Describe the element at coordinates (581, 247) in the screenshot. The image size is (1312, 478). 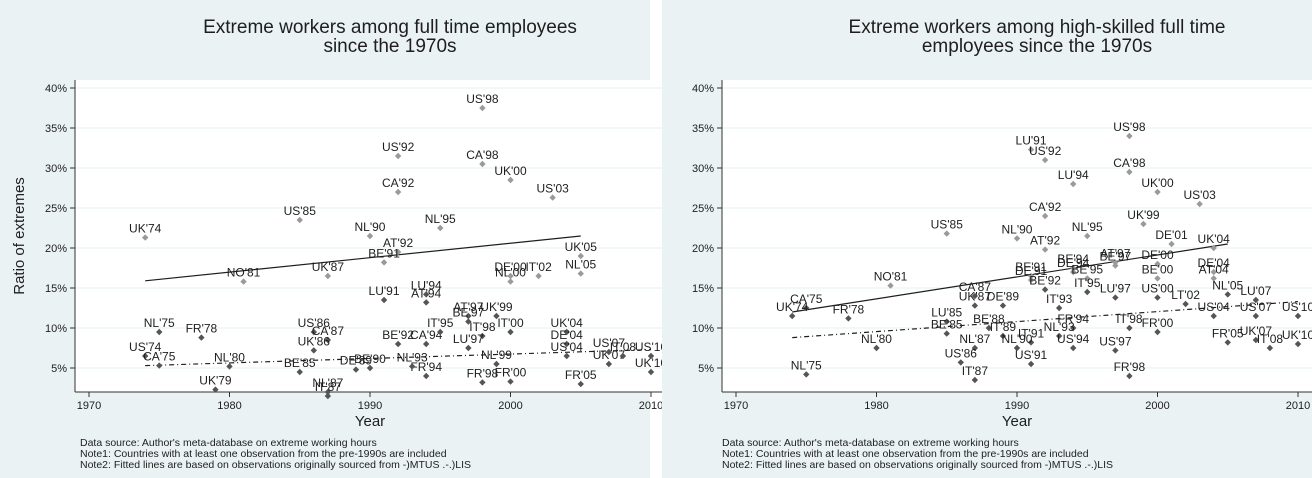
I see `data-point-label: UK'05` at that location.